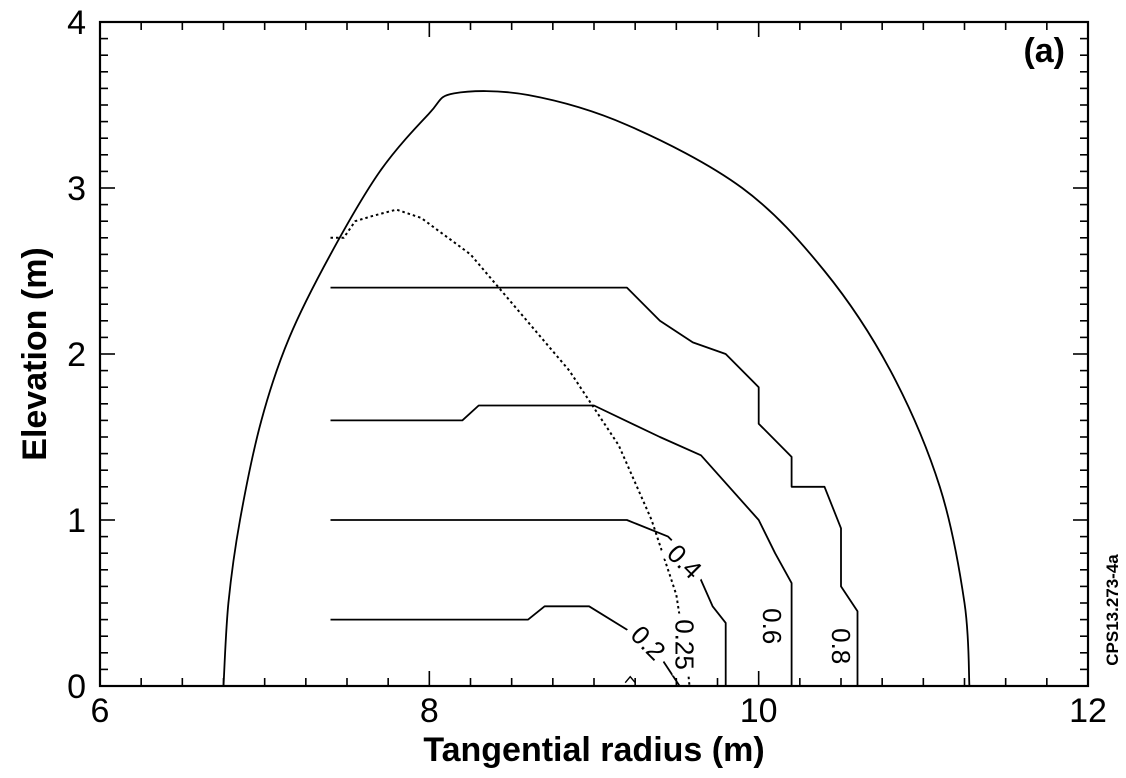  What do you see at coordinates (1044, 51) in the screenshot?
I see `panel-label: (a)` at bounding box center [1044, 51].